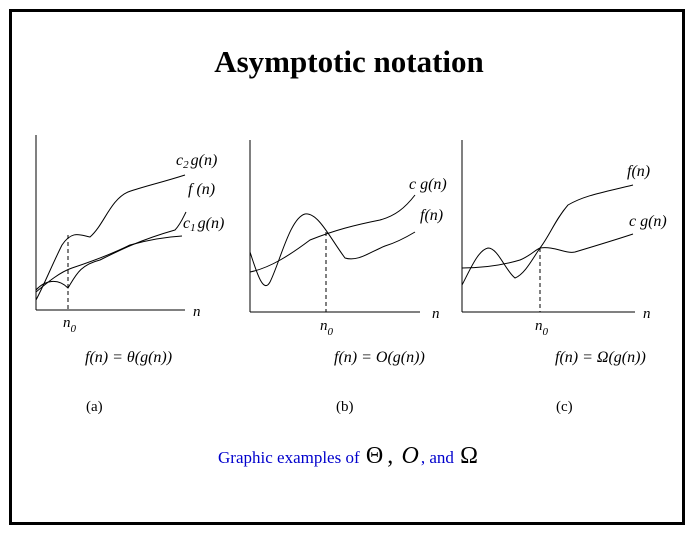  I want to click on panel-c-label-f: f(n), so click(638, 171).